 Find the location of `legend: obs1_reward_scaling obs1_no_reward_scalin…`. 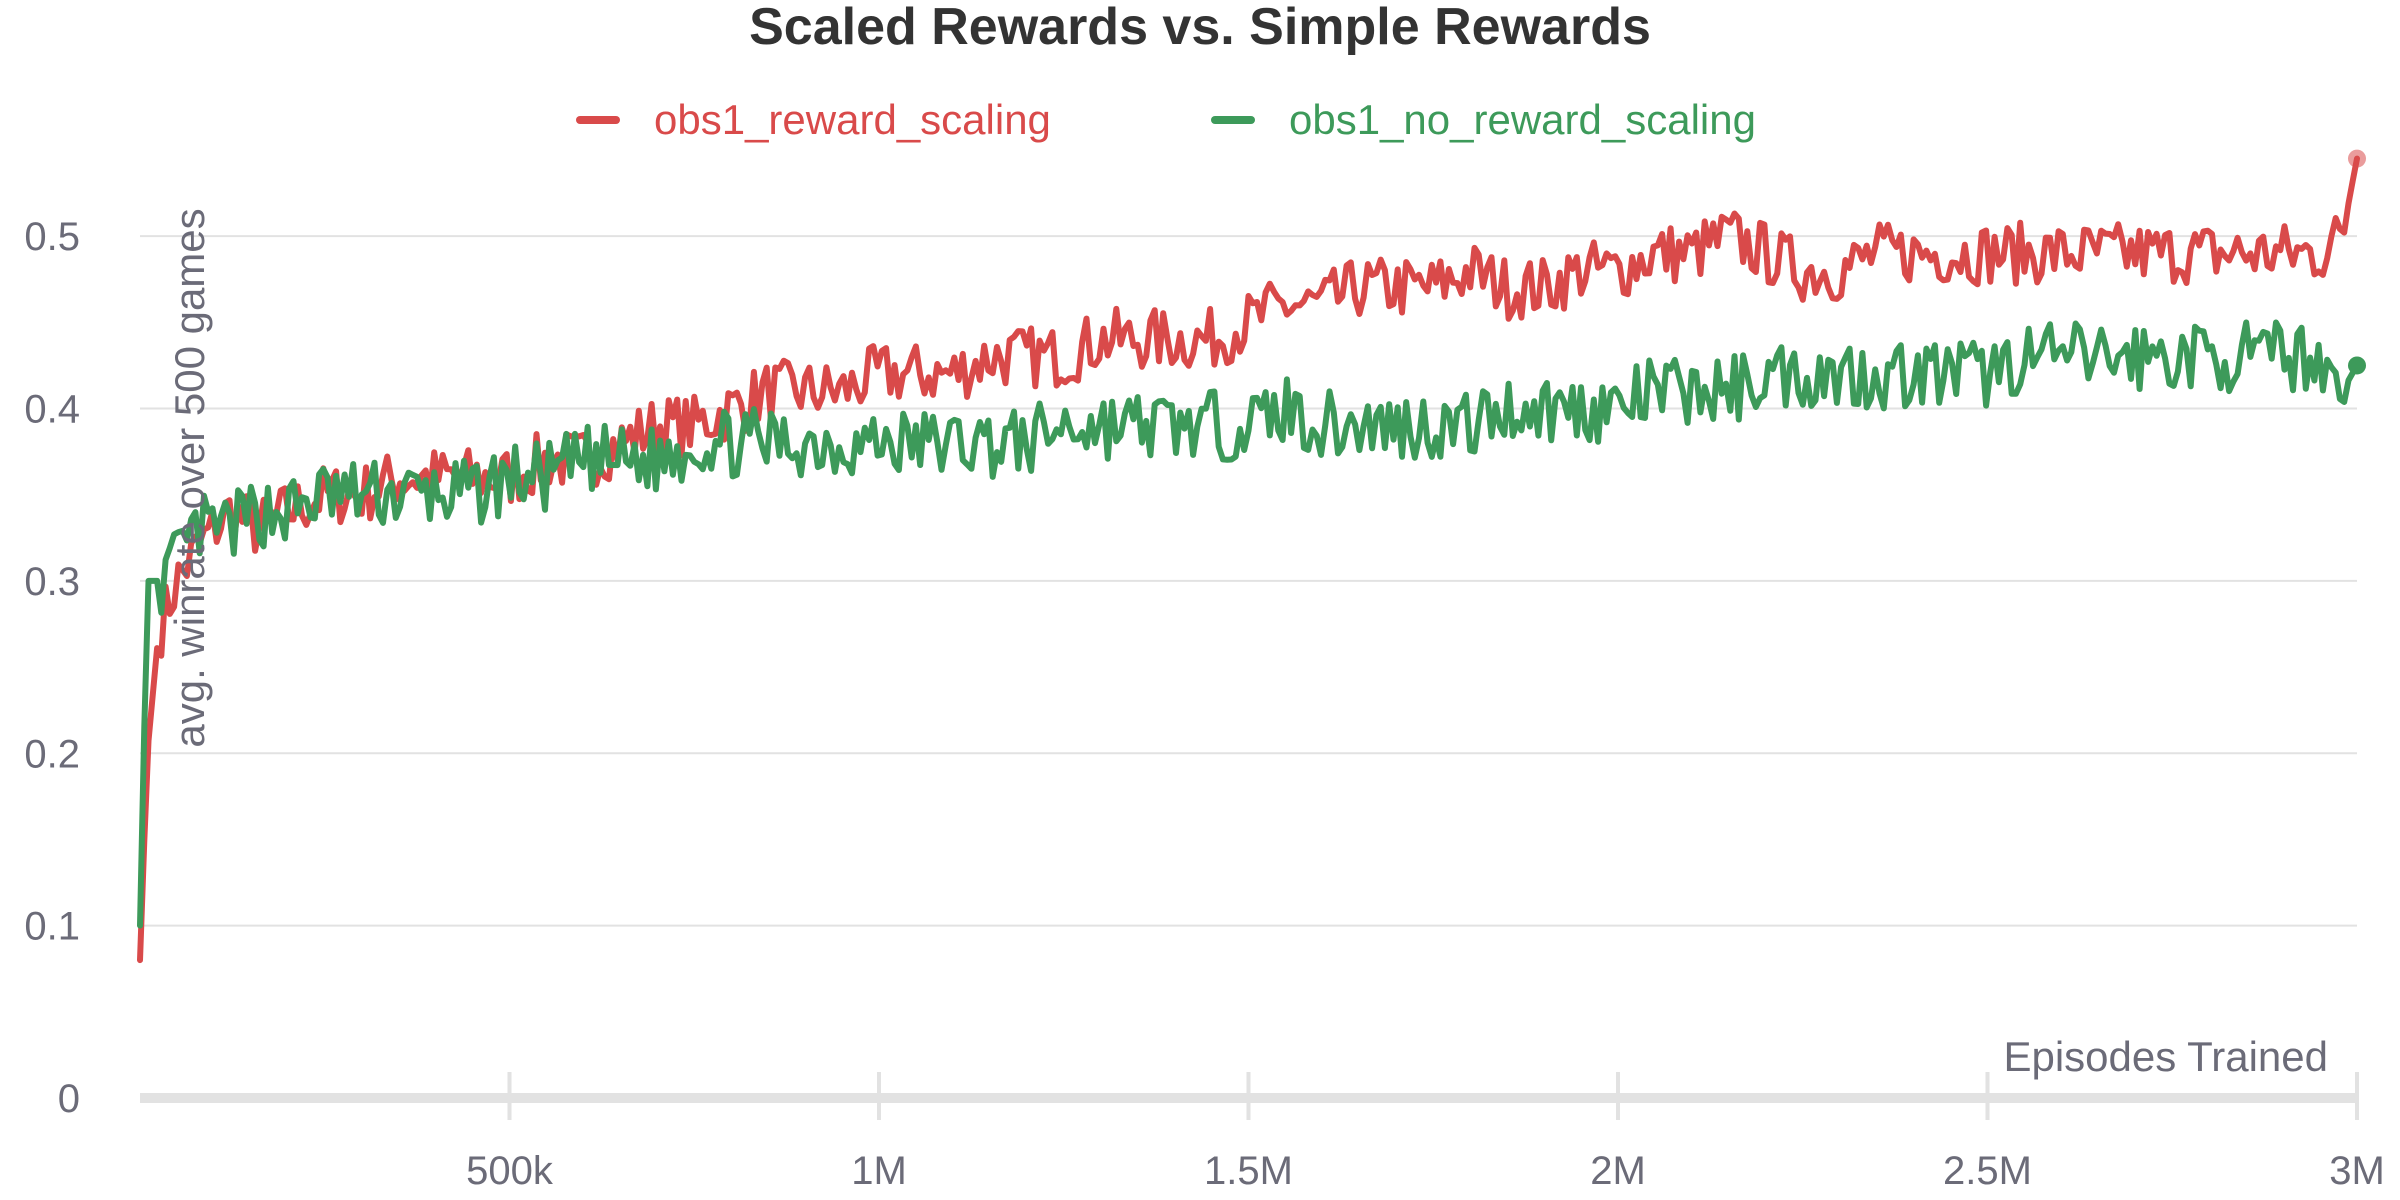

legend: obs1_reward_scaling obs1_no_reward_scalin… is located at coordinates (1166, 119).